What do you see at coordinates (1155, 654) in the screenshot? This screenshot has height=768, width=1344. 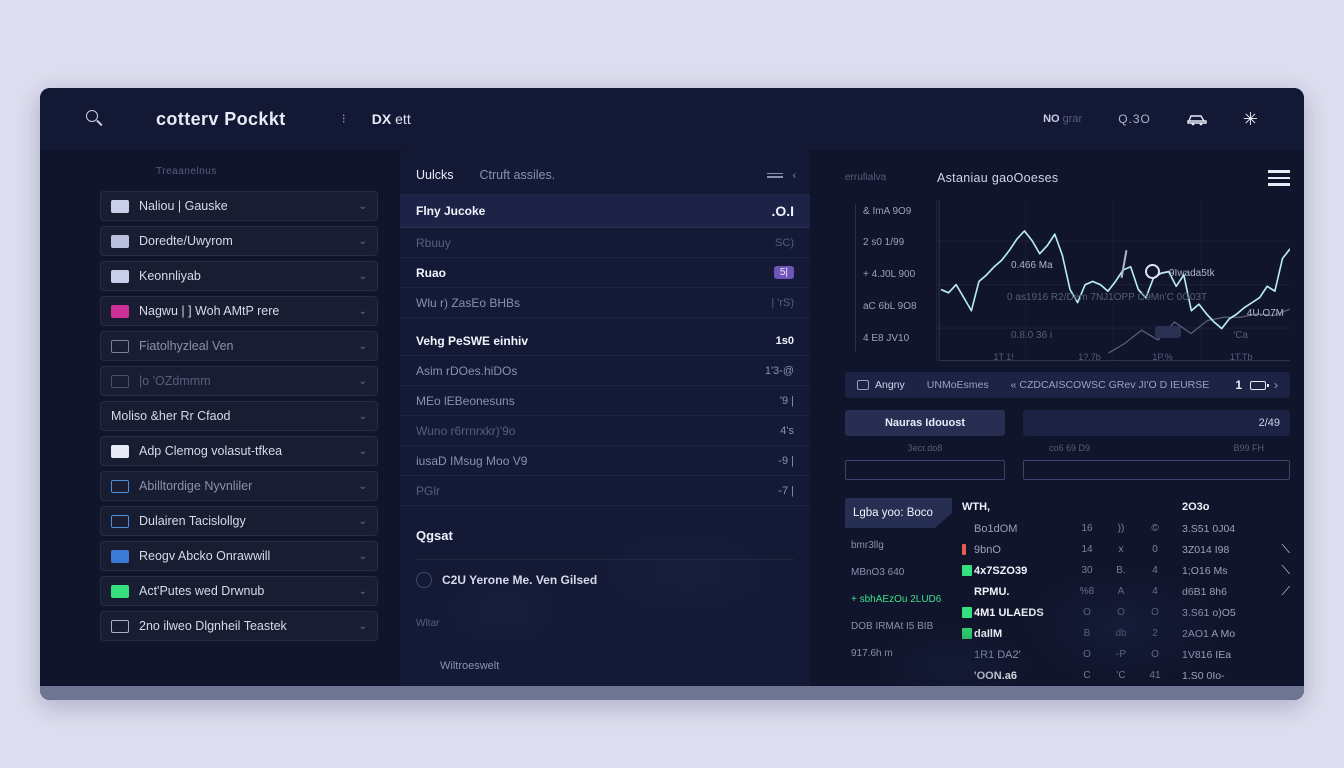 I see `row-col3: O` at bounding box center [1155, 654].